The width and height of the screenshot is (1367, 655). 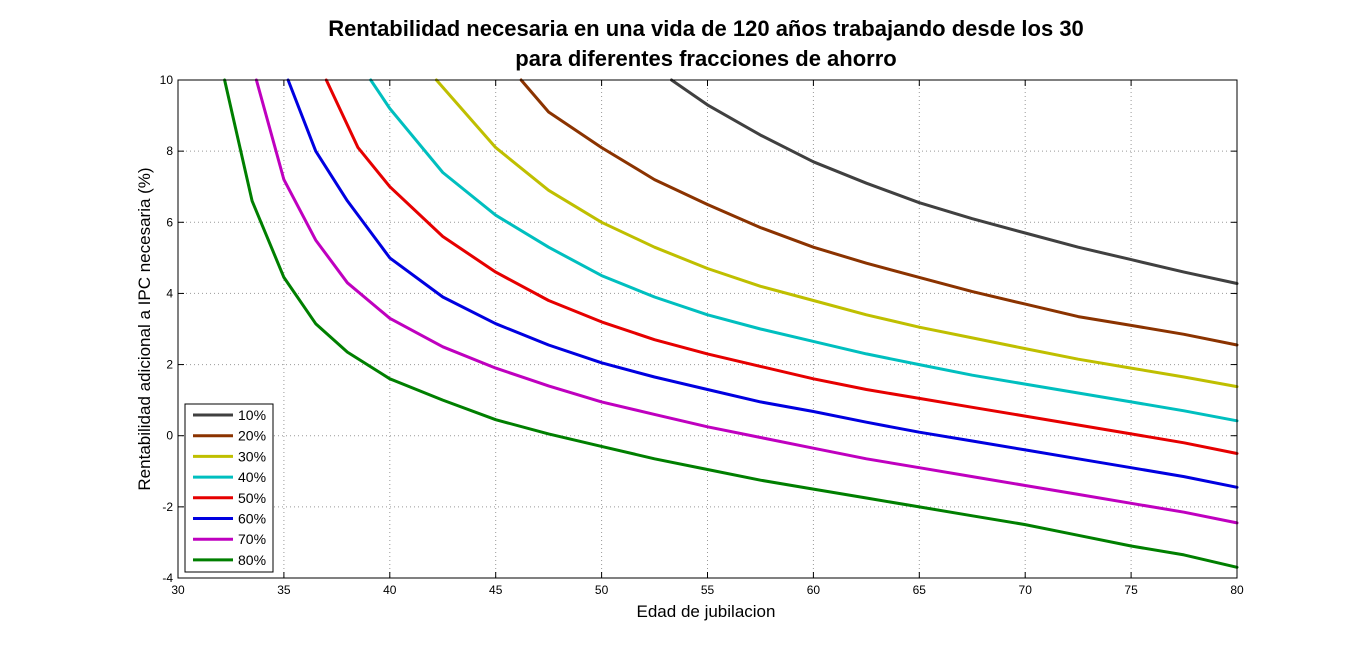 I want to click on x-tick-label: 70, so click(x=1026, y=590).